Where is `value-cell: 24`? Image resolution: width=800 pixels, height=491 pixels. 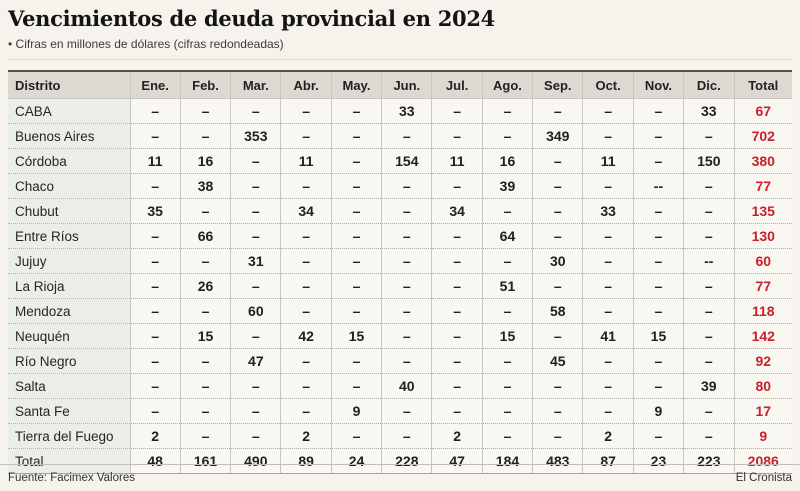
value-cell: 24 is located at coordinates (356, 461).